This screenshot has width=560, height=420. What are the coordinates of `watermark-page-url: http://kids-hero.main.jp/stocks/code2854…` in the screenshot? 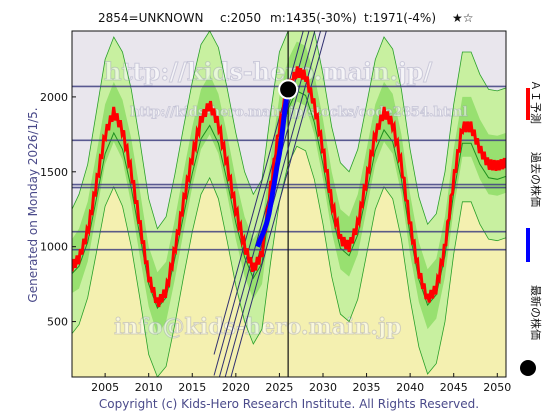 It's located at (299, 112).